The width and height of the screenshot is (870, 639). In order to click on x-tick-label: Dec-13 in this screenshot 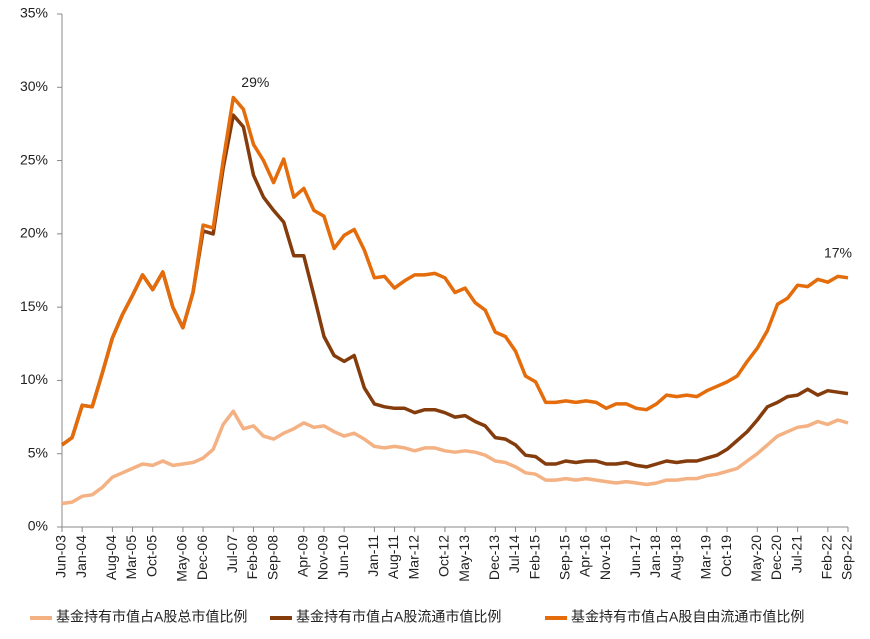, I will do `click(494, 557)`.